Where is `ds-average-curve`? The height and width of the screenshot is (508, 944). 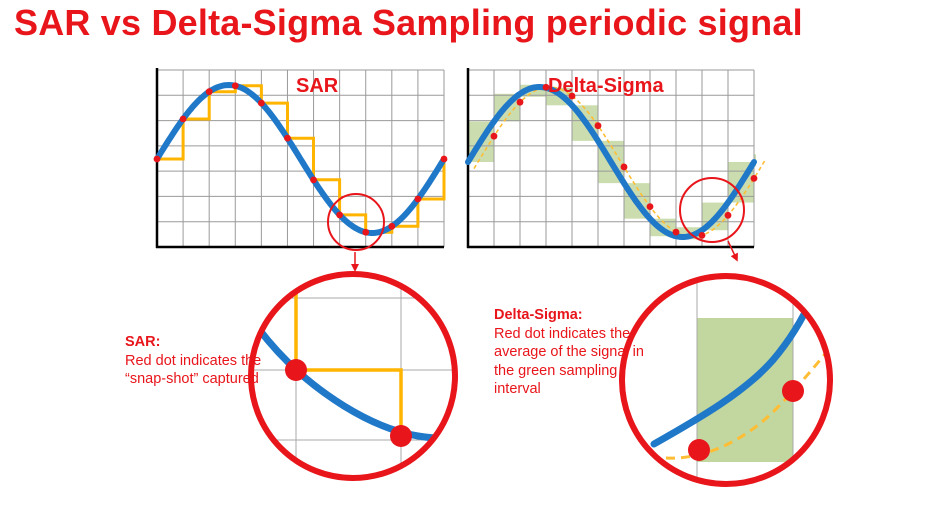 ds-average-curve is located at coordinates (620, 162).